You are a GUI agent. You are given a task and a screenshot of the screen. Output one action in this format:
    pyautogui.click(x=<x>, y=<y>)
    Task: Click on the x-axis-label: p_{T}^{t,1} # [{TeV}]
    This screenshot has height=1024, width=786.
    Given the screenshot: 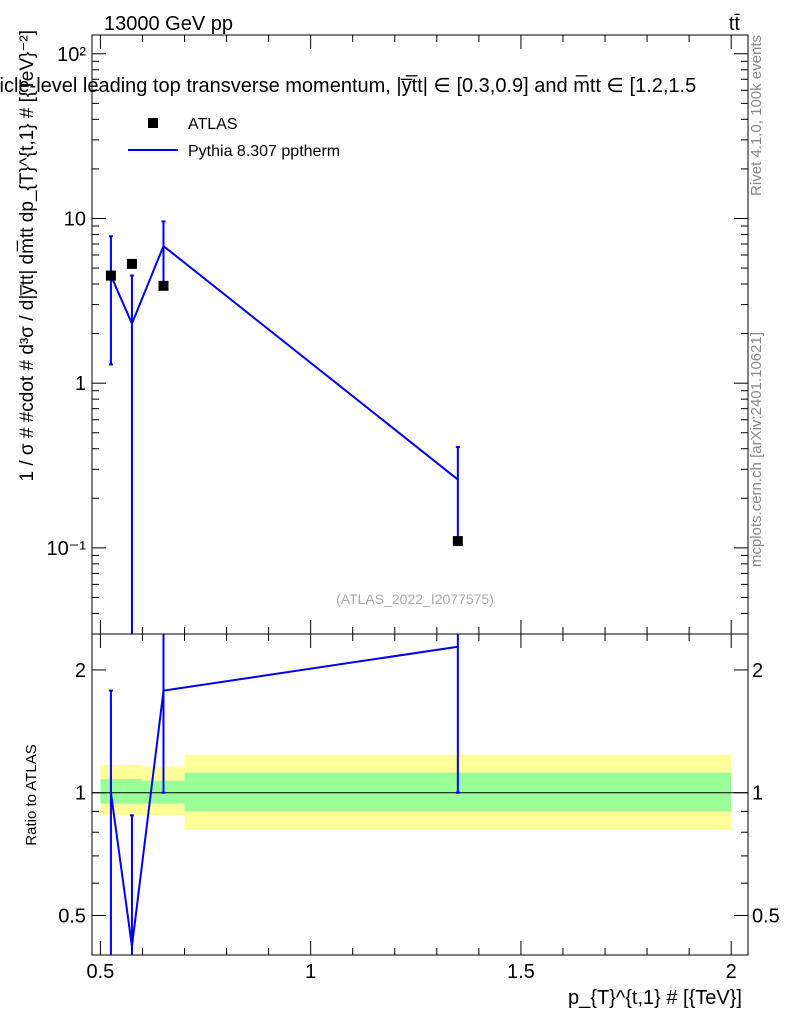 What is the action you would take?
    pyautogui.click(x=655, y=998)
    